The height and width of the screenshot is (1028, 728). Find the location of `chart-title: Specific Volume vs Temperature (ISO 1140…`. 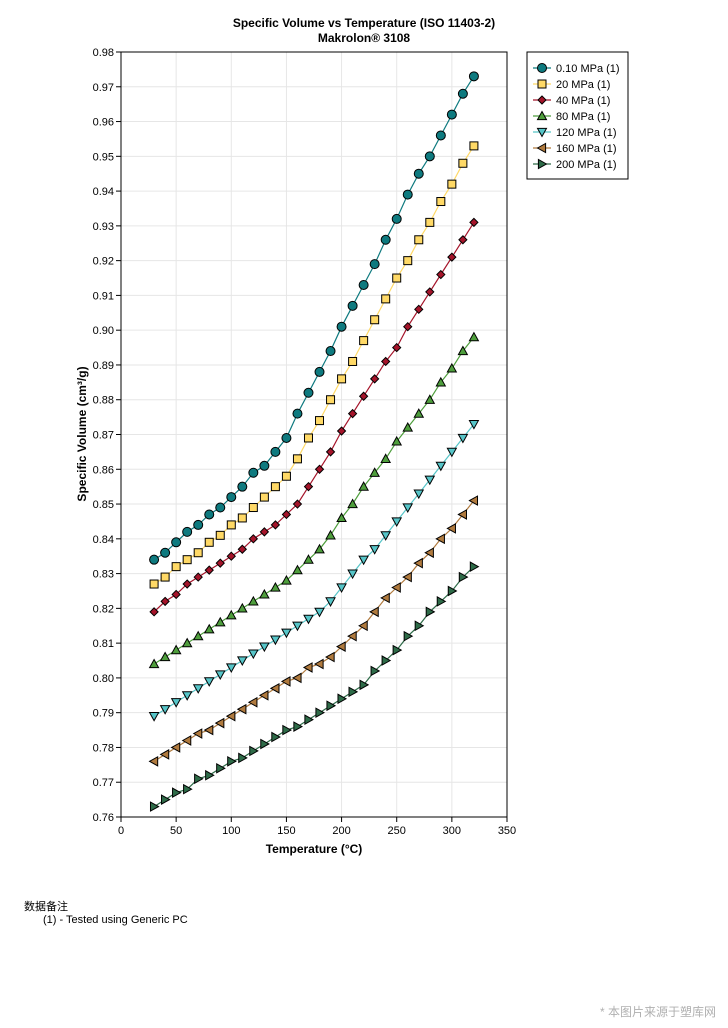

chart-title: Specific Volume vs Temperature (ISO 1140… is located at coordinates (364, 23).